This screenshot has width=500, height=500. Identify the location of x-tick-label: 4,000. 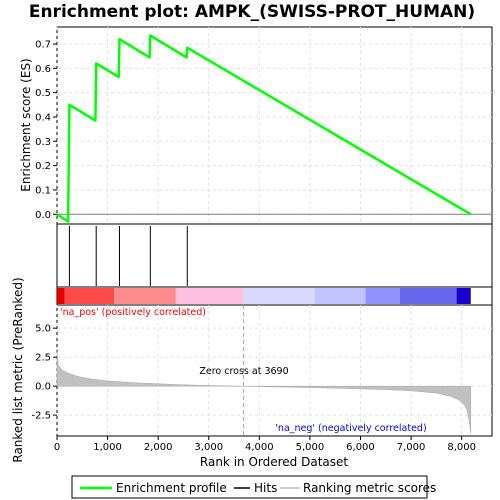
(259, 447).